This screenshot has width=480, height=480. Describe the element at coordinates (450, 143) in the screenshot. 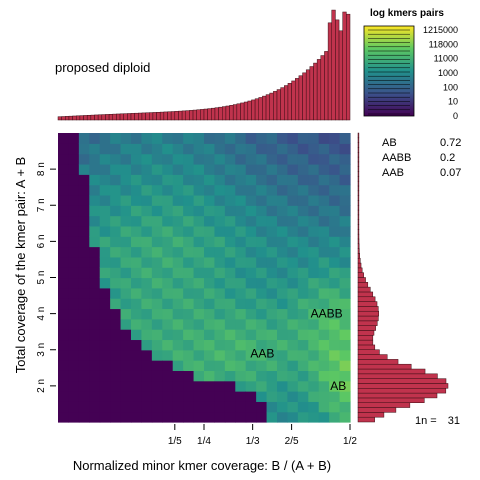

I see `proportion-value: 0.72` at that location.